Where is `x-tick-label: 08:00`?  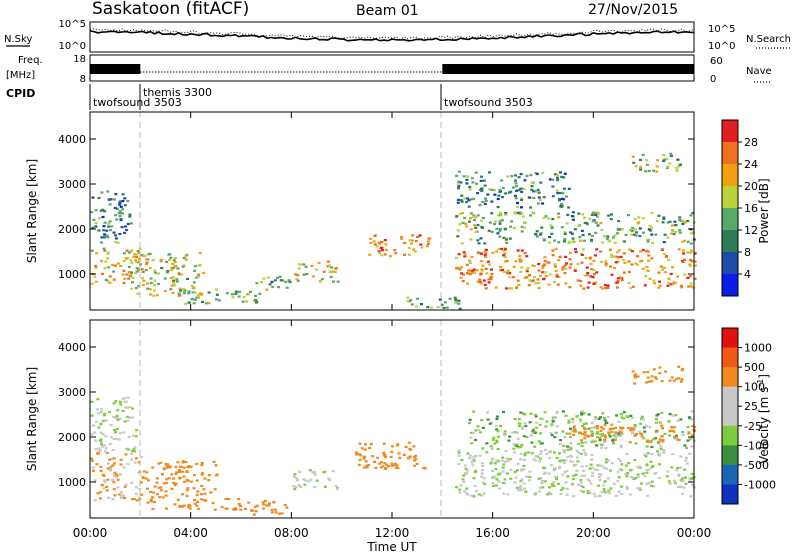 x-tick-label: 08:00 is located at coordinates (291, 533).